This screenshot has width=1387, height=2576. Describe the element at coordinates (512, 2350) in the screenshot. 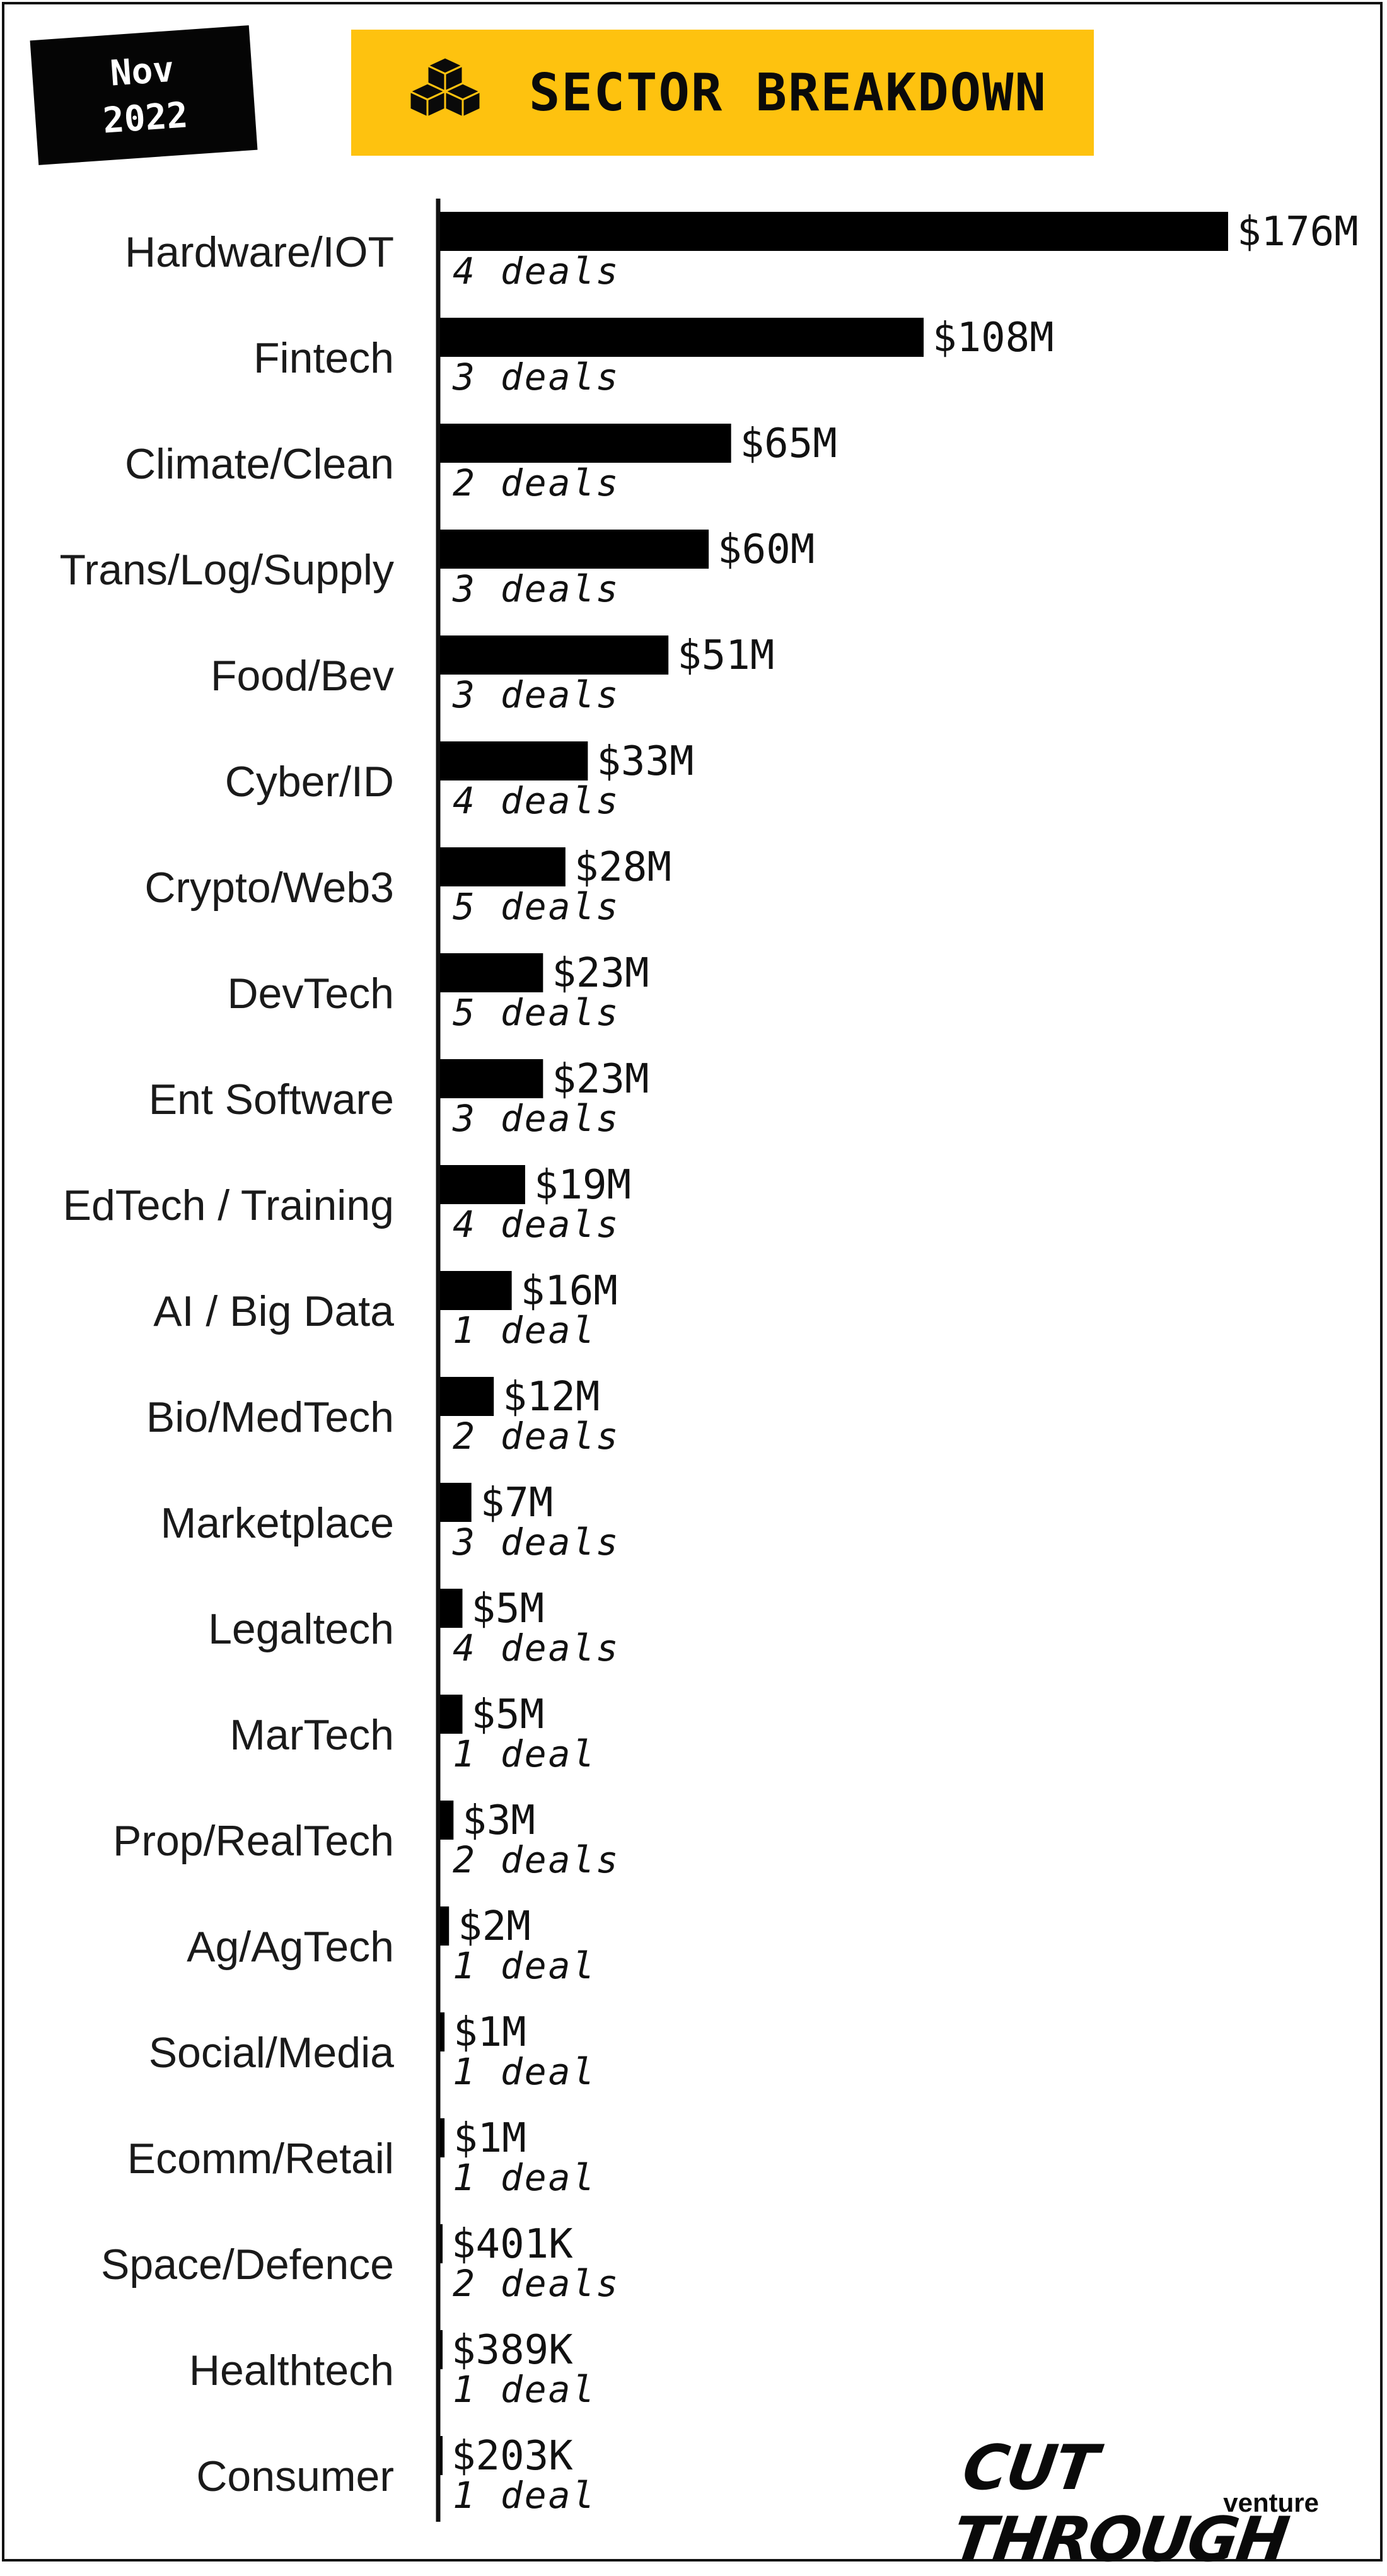

I see `value-label: $389K` at that location.